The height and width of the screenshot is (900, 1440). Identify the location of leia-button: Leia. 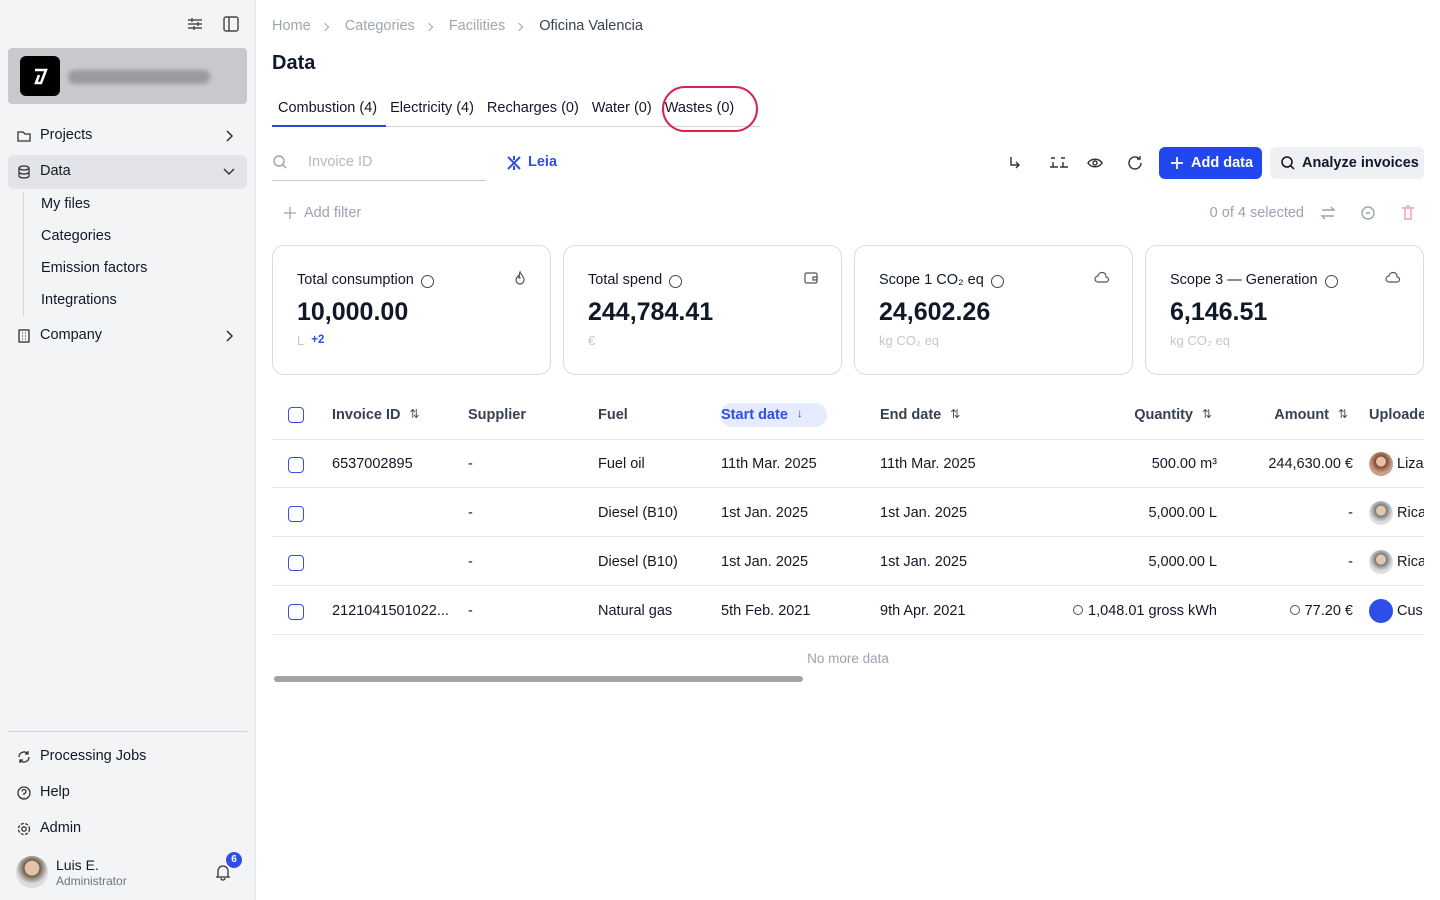
(543, 162).